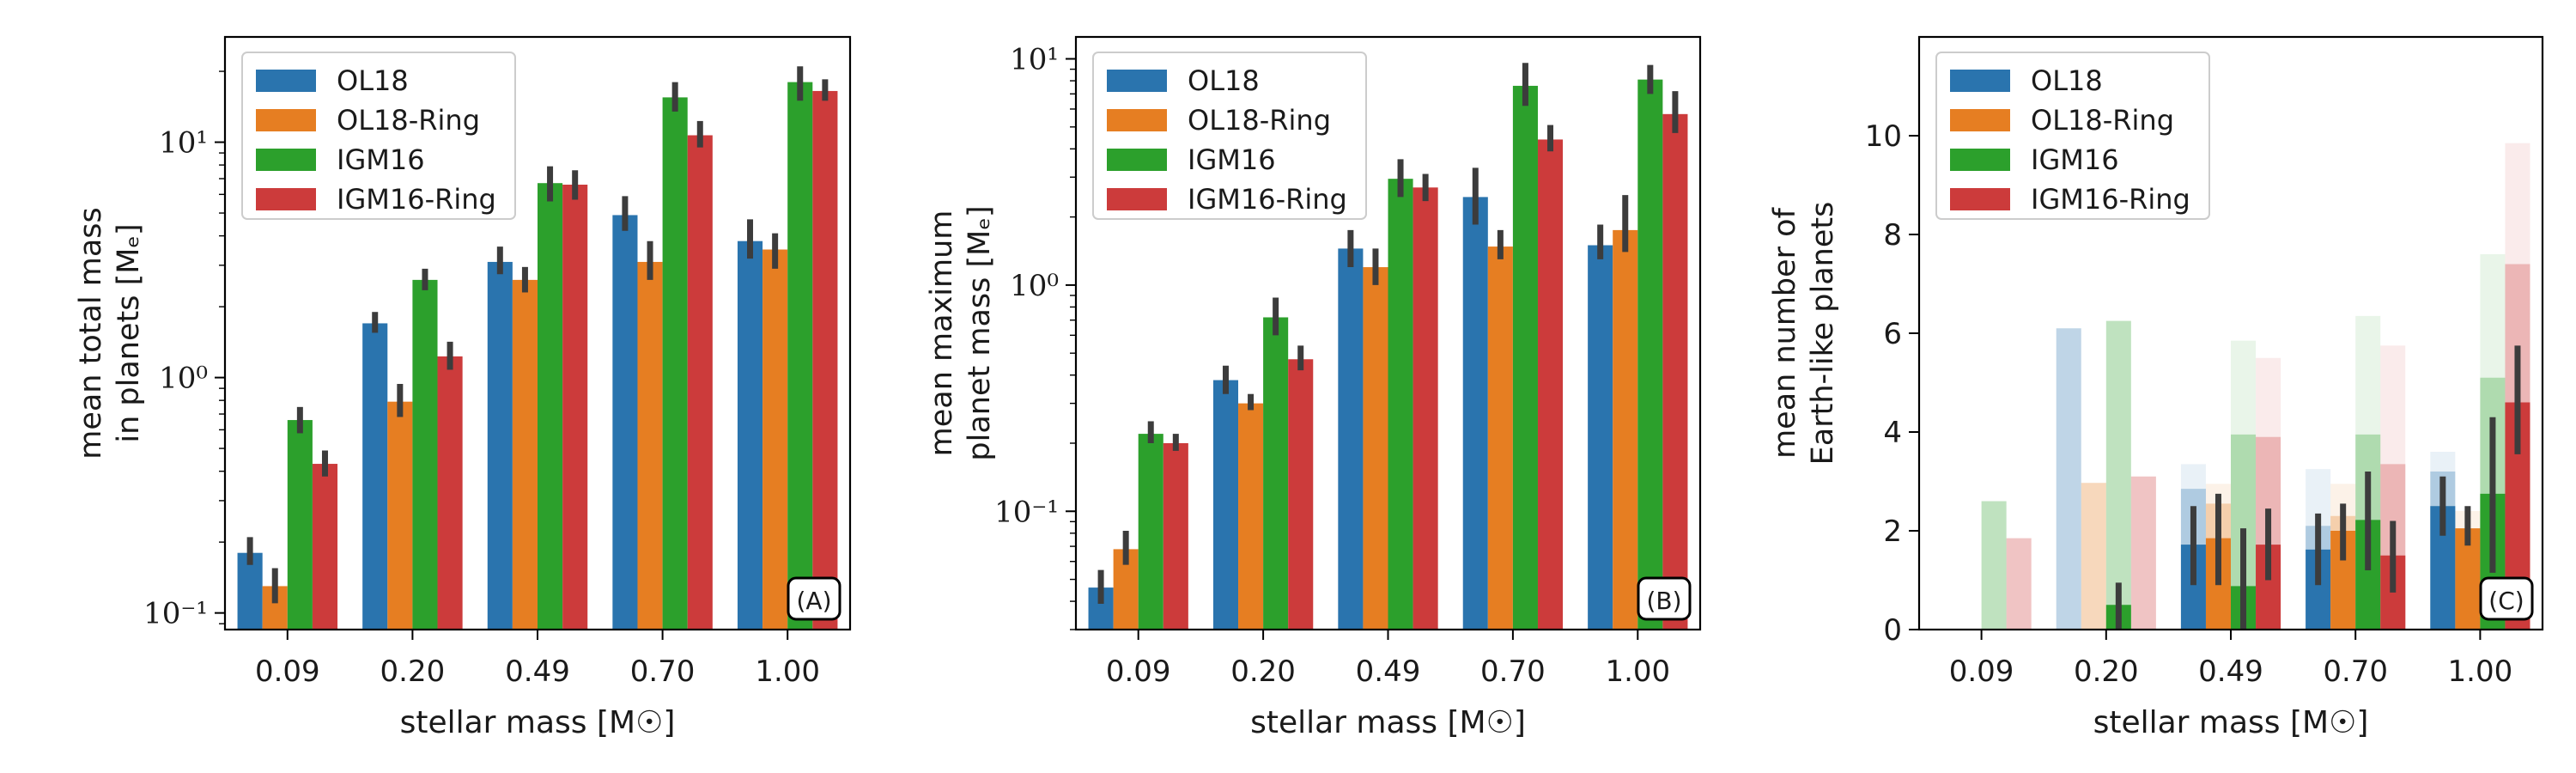 The height and width of the screenshot is (773, 2576). Describe the element at coordinates (1893, 334) in the screenshot. I see `y-tick-label: 6` at that location.